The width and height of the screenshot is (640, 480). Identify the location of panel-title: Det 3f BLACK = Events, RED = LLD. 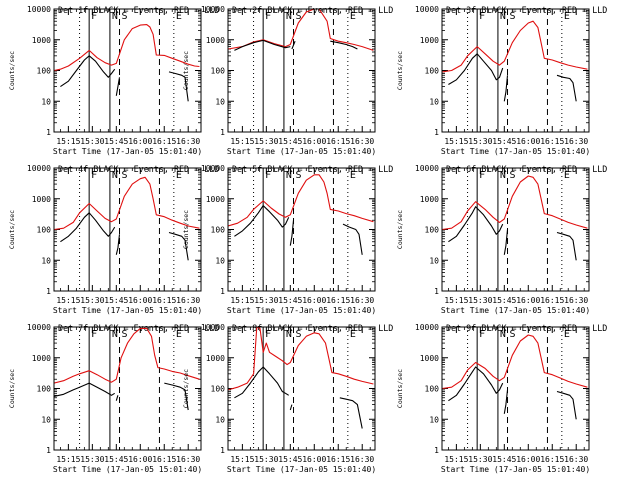
(526, 10).